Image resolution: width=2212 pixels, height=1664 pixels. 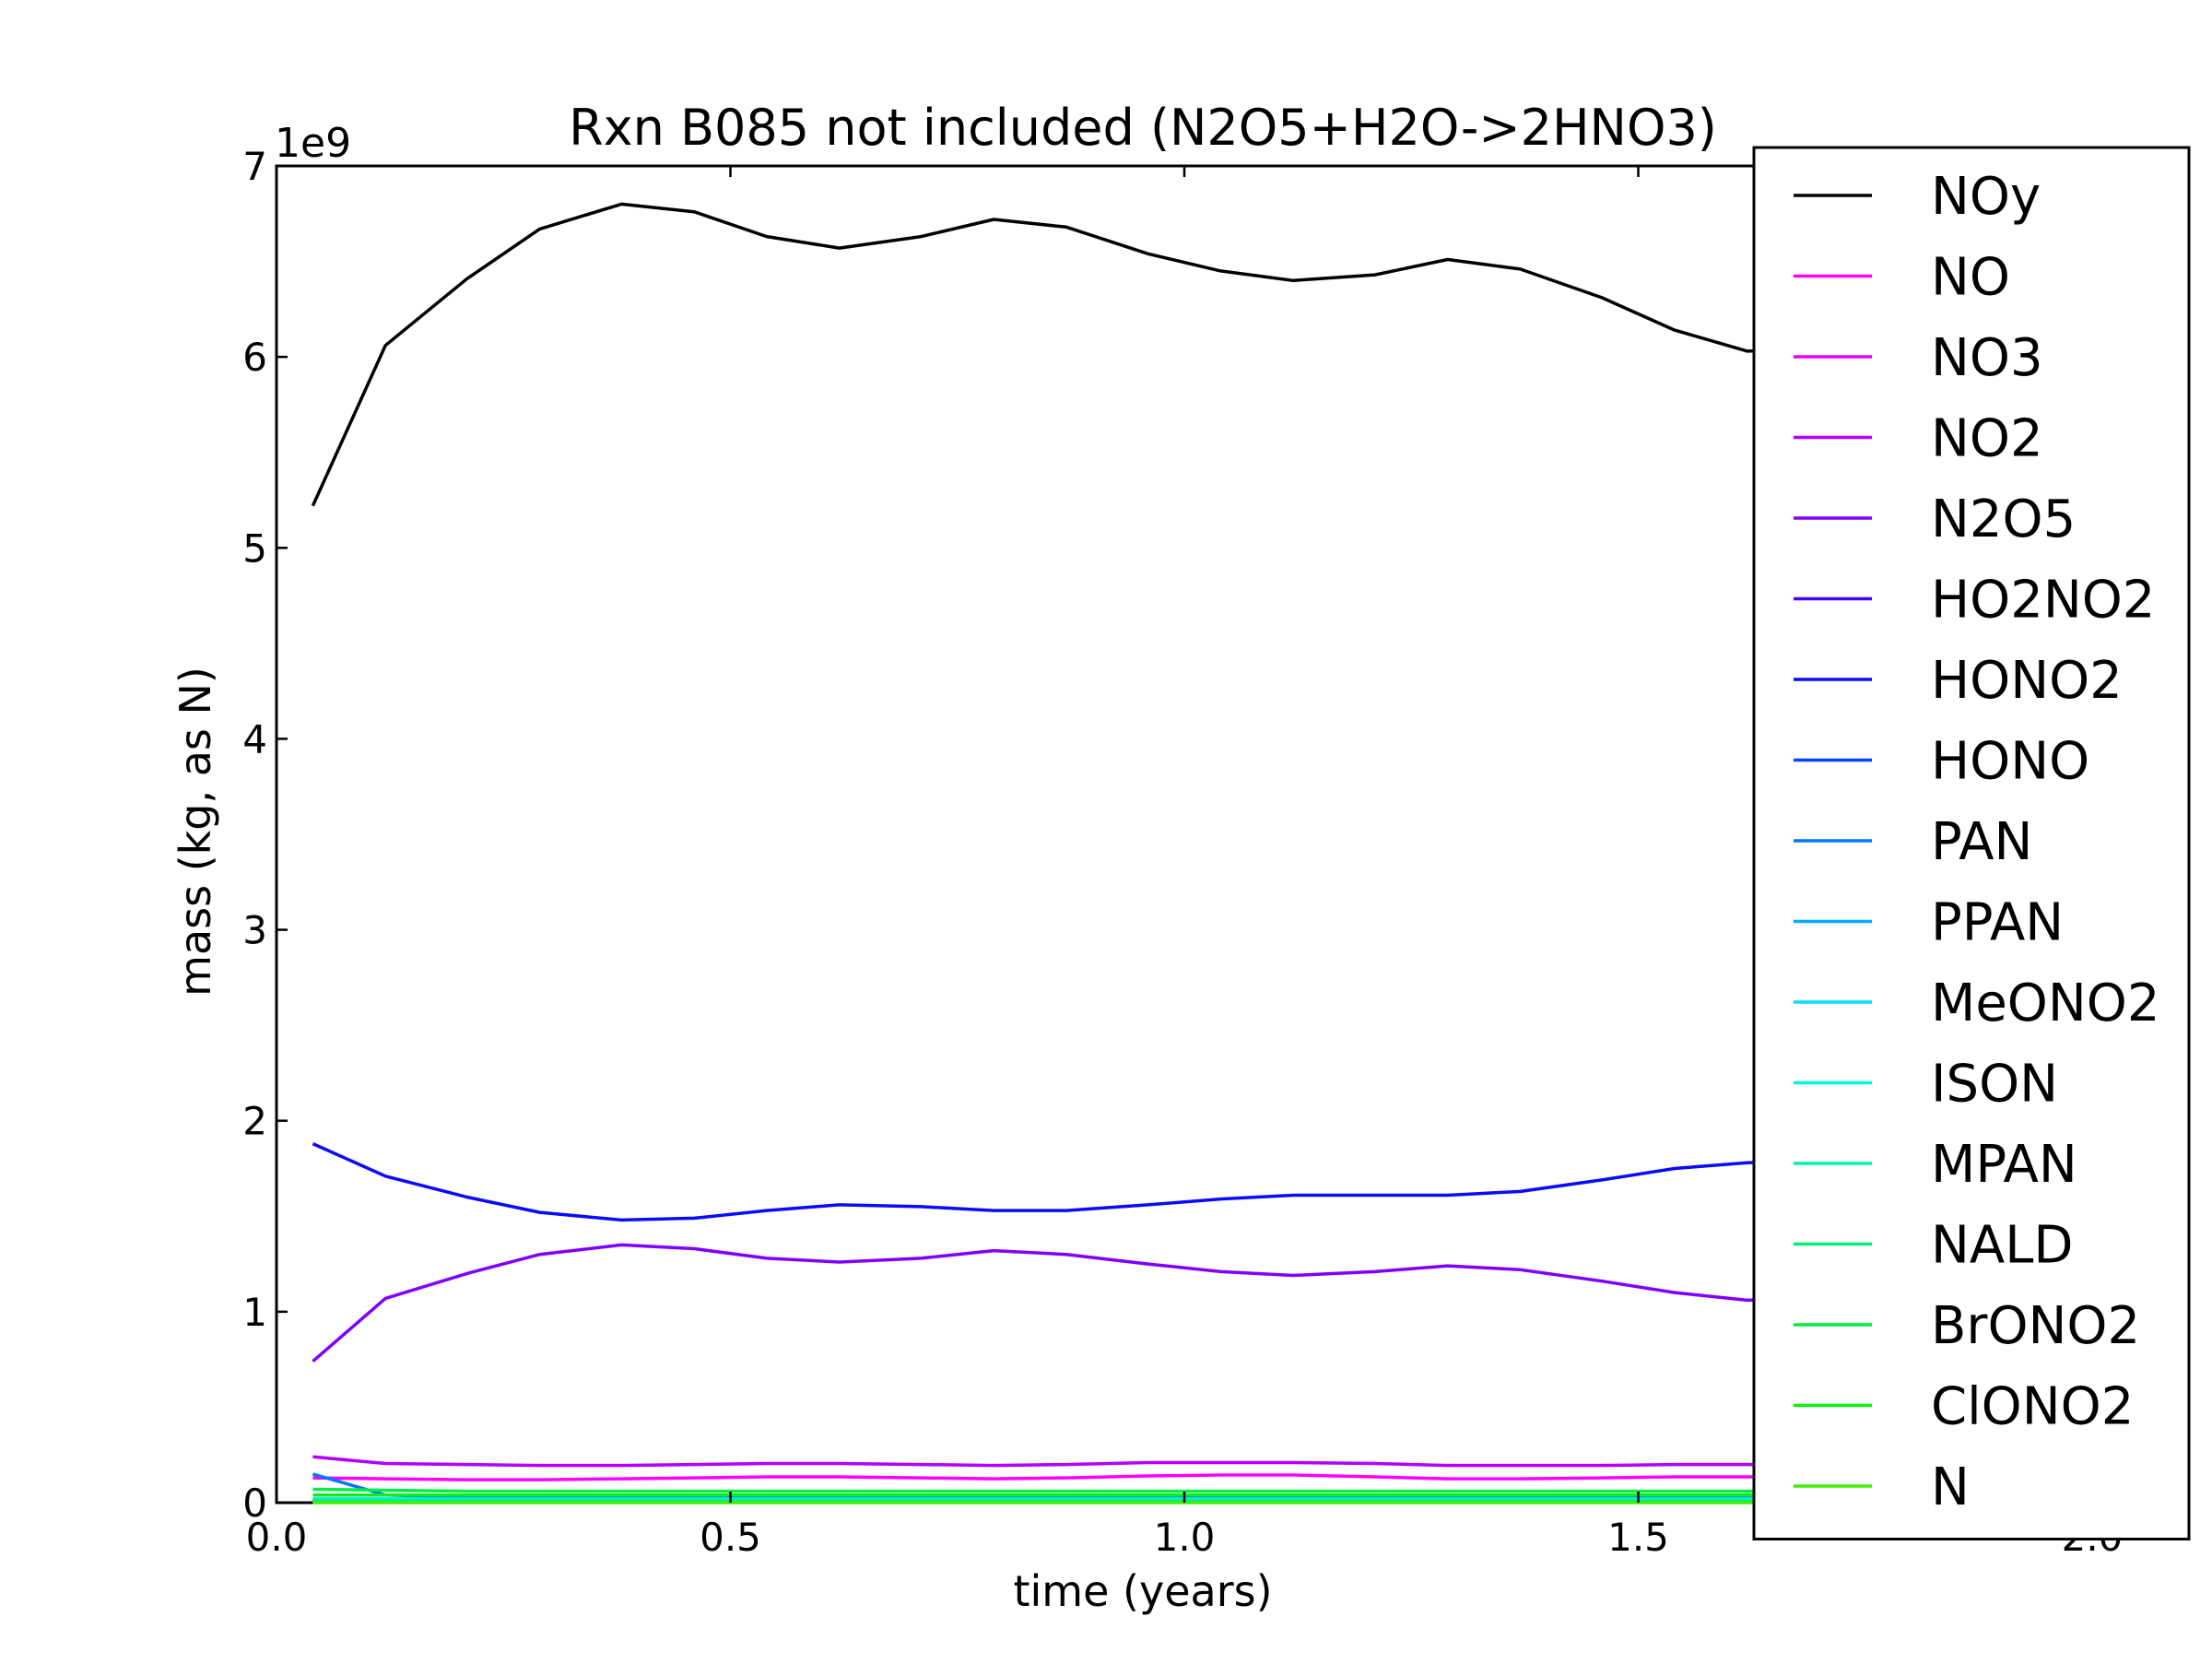 What do you see at coordinates (1071, 1182) in the screenshot?
I see `series-line-hono2` at bounding box center [1071, 1182].